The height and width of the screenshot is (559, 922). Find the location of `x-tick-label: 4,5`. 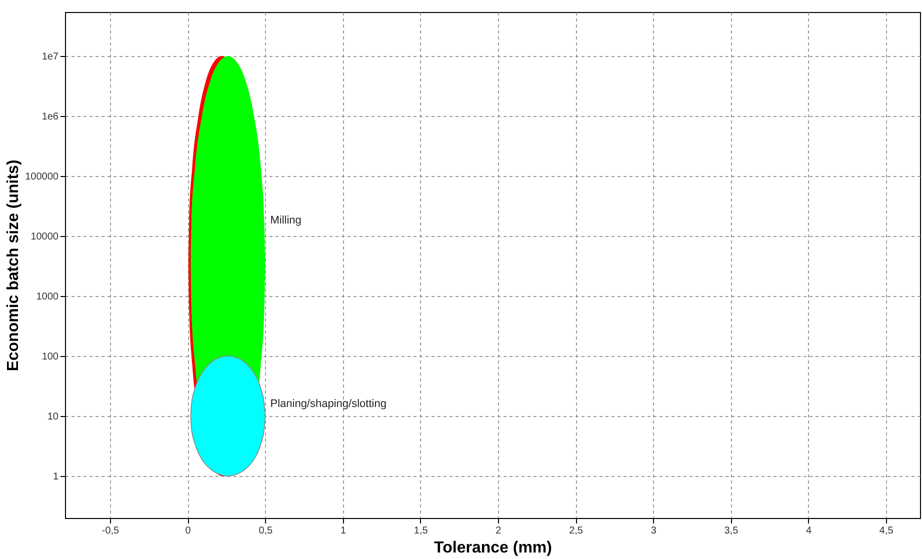

x-tick-label: 4,5 is located at coordinates (886, 531).